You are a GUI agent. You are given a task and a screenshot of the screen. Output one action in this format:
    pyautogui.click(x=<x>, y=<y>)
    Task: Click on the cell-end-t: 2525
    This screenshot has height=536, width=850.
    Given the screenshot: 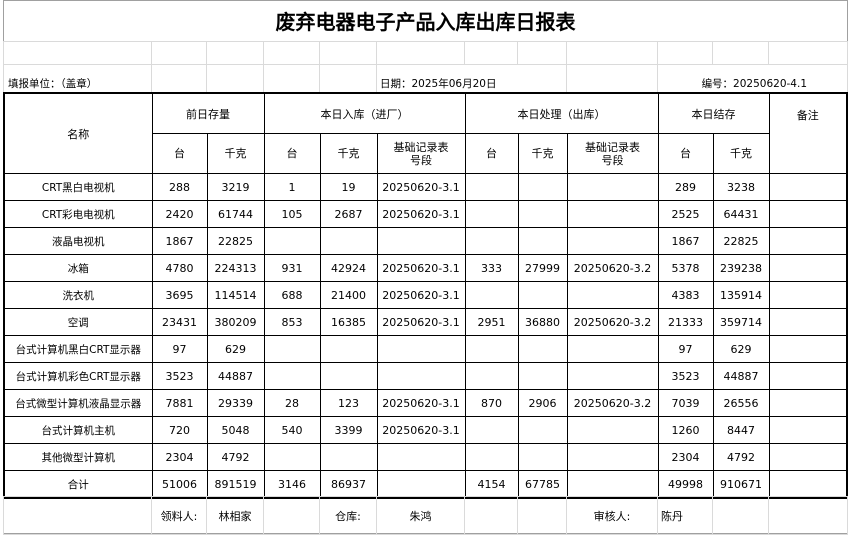 What is the action you would take?
    pyautogui.click(x=685, y=214)
    